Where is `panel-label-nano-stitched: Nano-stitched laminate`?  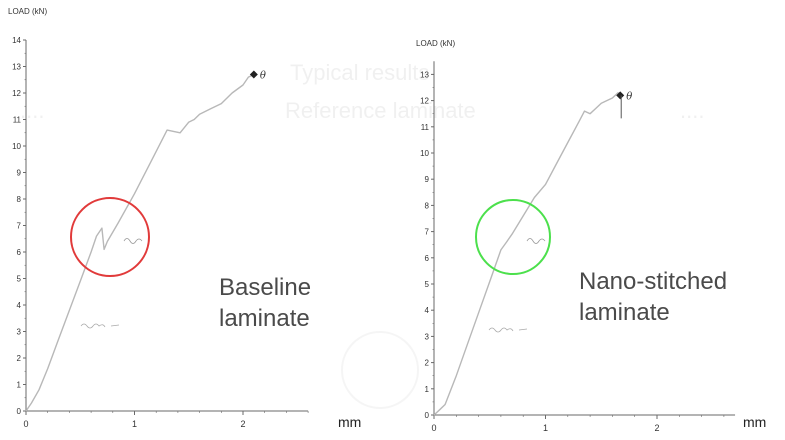
panel-label-nano-stitched: Nano-stitched laminate is located at coordinates (653, 297).